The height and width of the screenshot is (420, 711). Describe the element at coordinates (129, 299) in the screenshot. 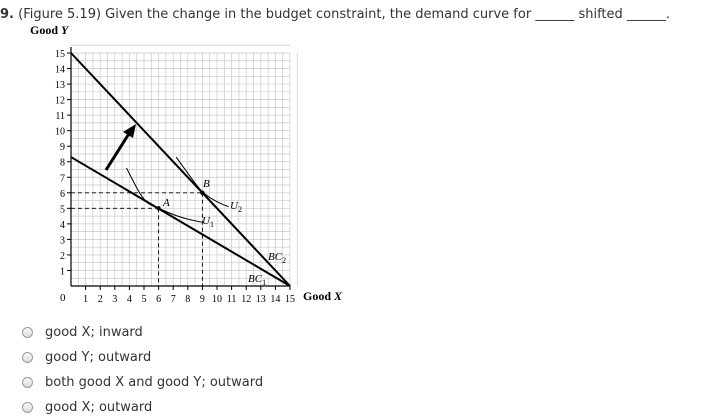

I see `x-tick-label: 4` at that location.